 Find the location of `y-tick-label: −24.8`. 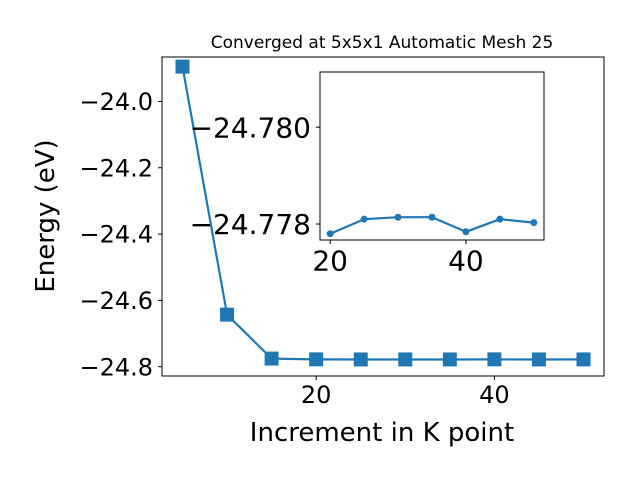

y-tick-label: −24.8 is located at coordinates (116, 367).